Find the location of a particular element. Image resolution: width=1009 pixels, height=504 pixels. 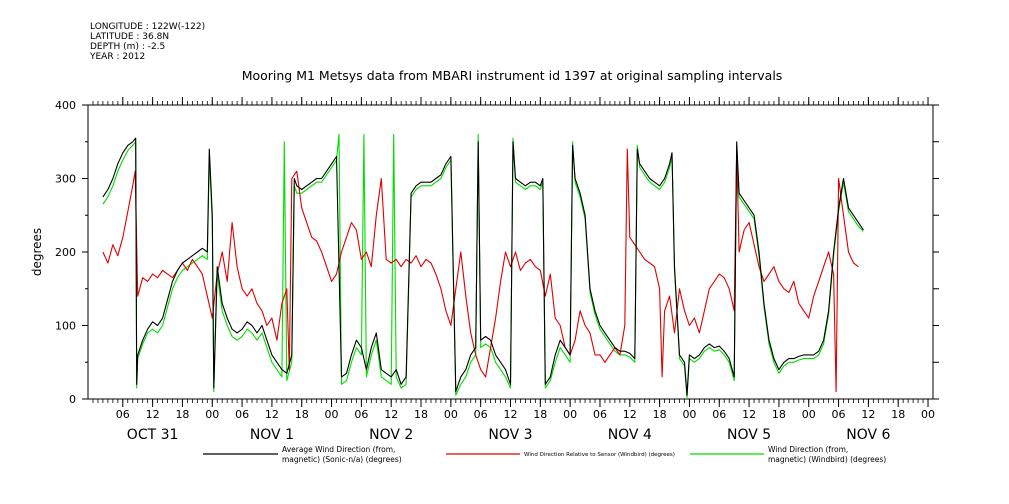

x-day-label-0: OCT 31 is located at coordinates (153, 435).